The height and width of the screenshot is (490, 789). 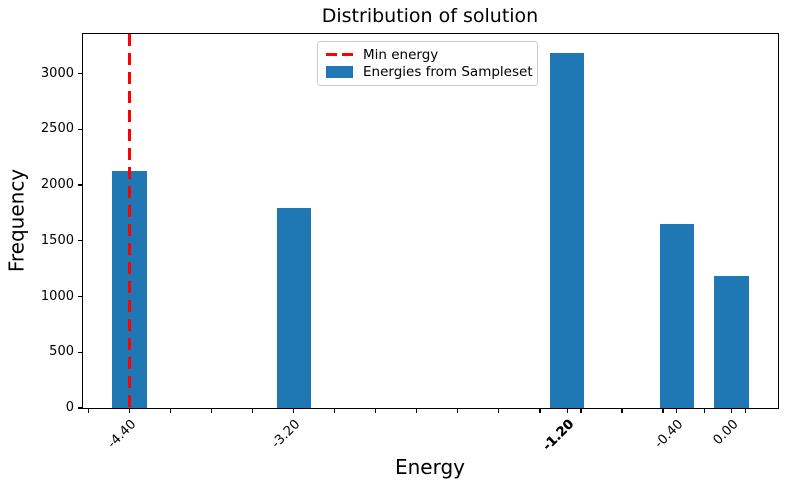 What do you see at coordinates (57, 73) in the screenshot?
I see `y-tick-label: 3000` at bounding box center [57, 73].